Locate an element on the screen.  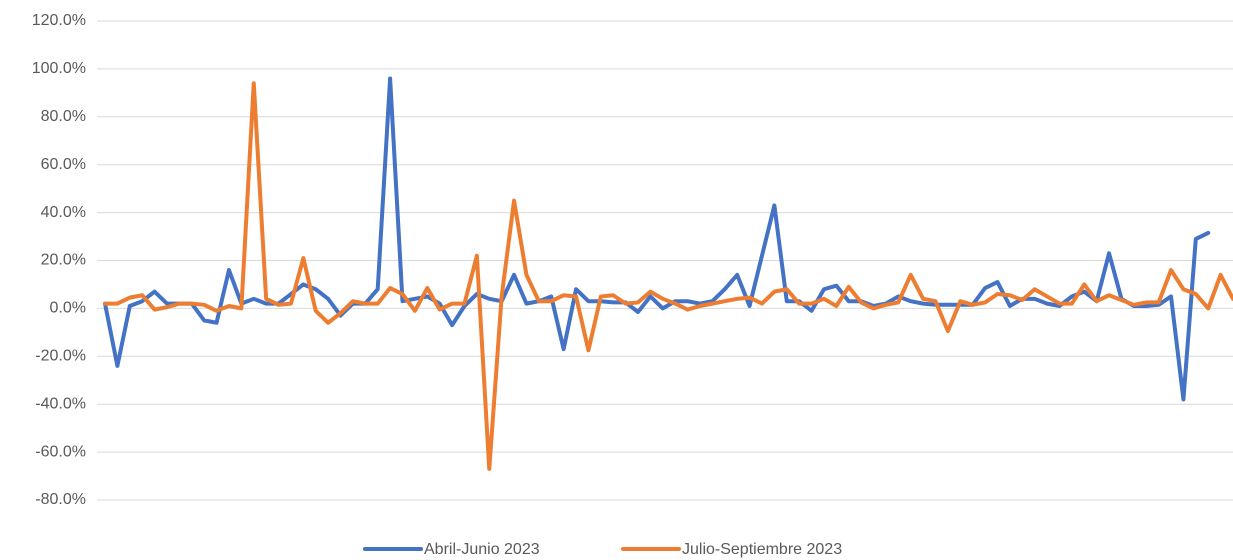
legend-label: Julio-Septiembre 2023 is located at coordinates (762, 549).